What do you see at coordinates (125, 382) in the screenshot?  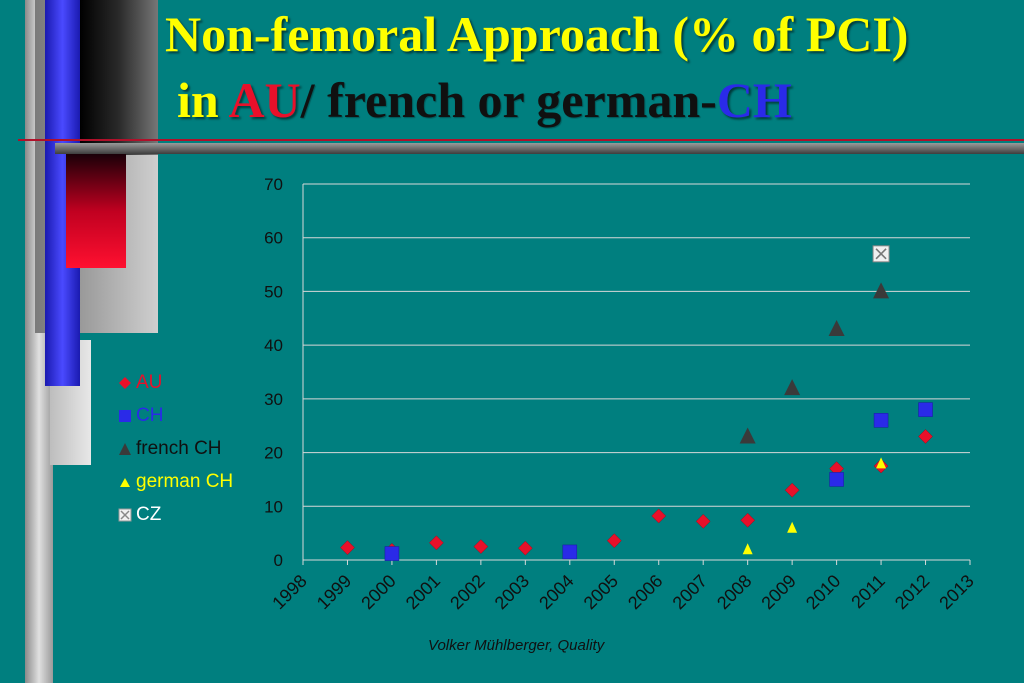 I see `diamond-icon` at bounding box center [125, 382].